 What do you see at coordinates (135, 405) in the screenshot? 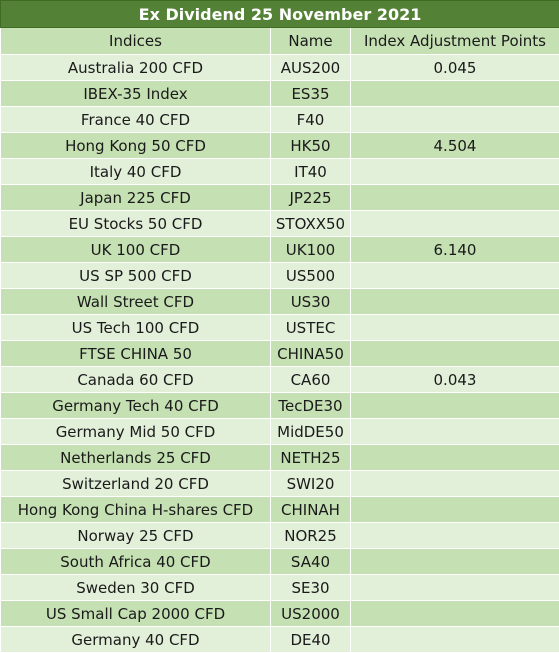
I see `index-cell: Germany Tech 40 CFD` at bounding box center [135, 405].